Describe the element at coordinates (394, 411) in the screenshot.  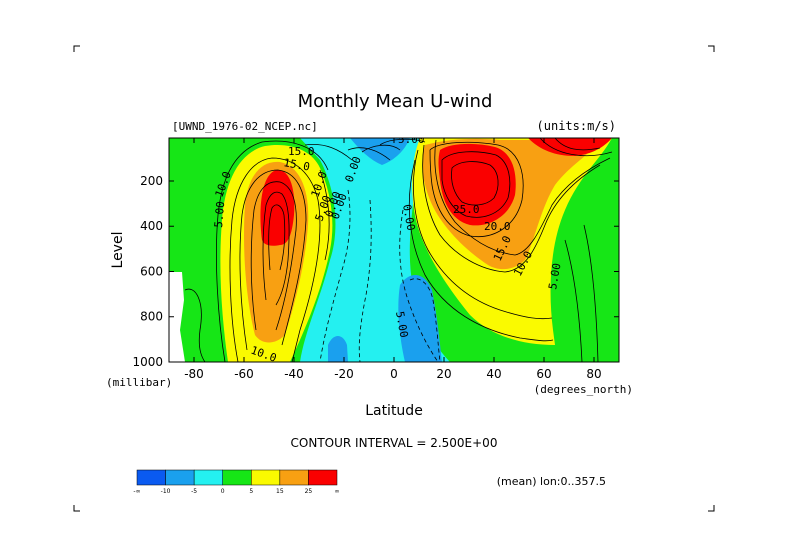
I see `x-axis-title: Latitude` at that location.